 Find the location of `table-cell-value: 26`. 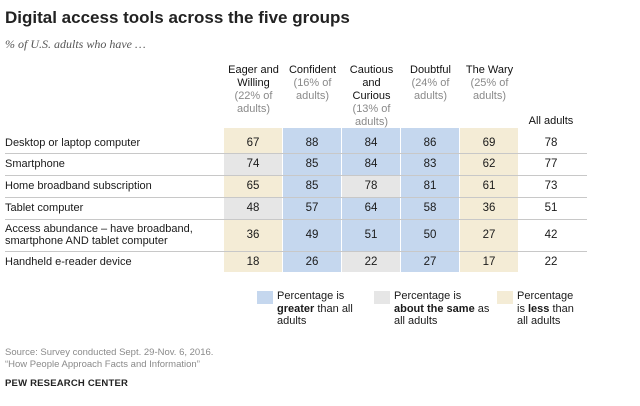

table-cell-value: 26 is located at coordinates (312, 261).